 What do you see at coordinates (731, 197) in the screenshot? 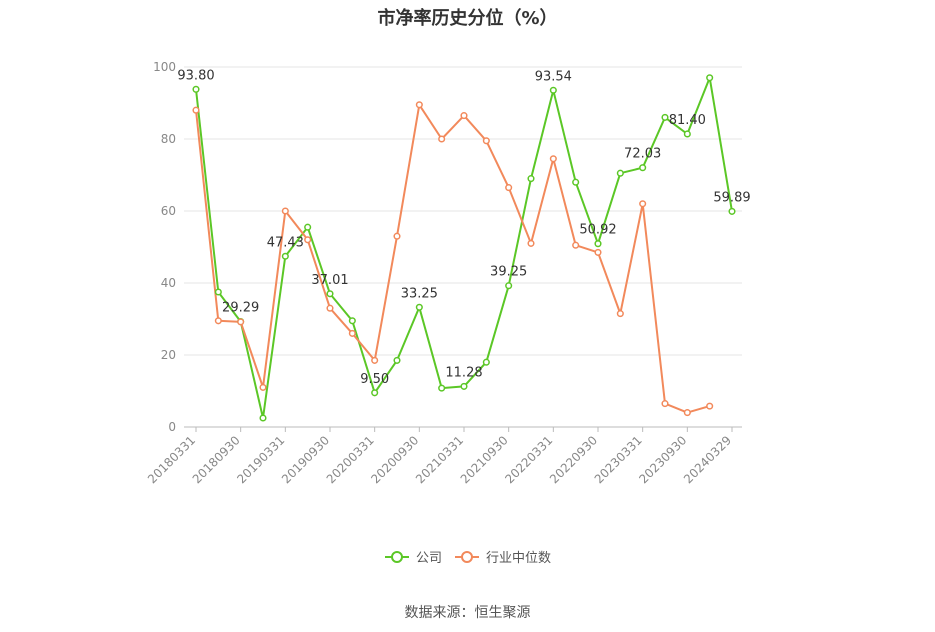
I see `data-label: 59.89` at bounding box center [731, 197].